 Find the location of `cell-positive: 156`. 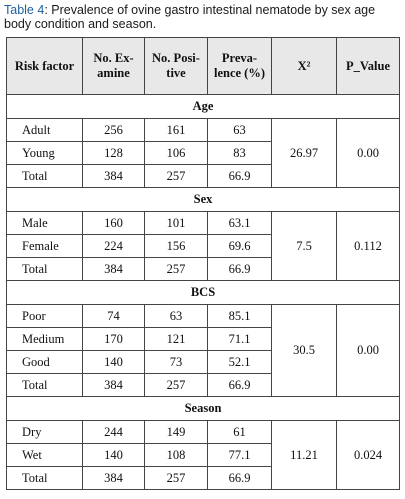

cell-positive: 156 is located at coordinates (176, 246).